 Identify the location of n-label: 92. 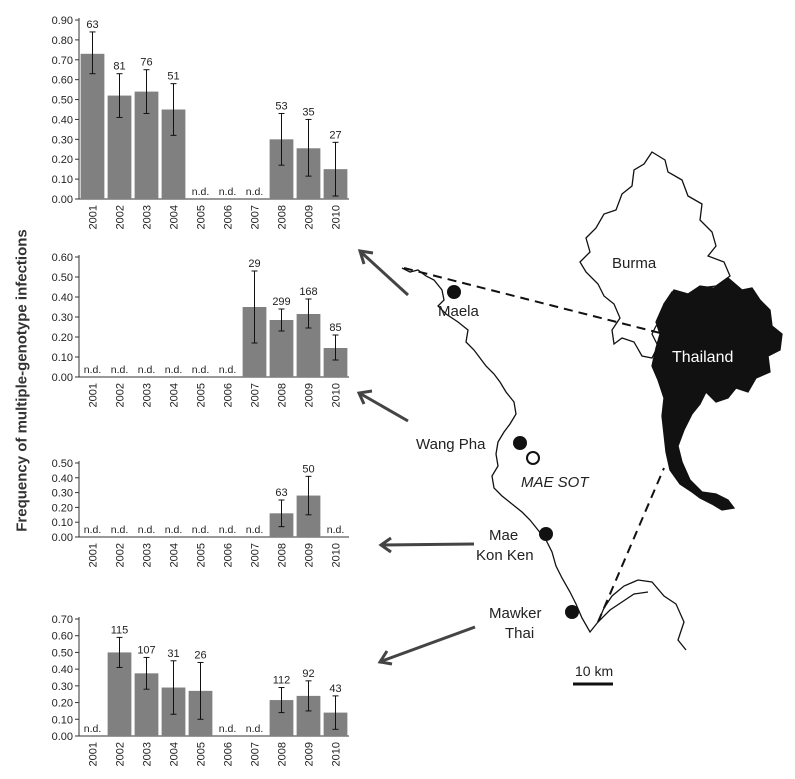
(308, 674).